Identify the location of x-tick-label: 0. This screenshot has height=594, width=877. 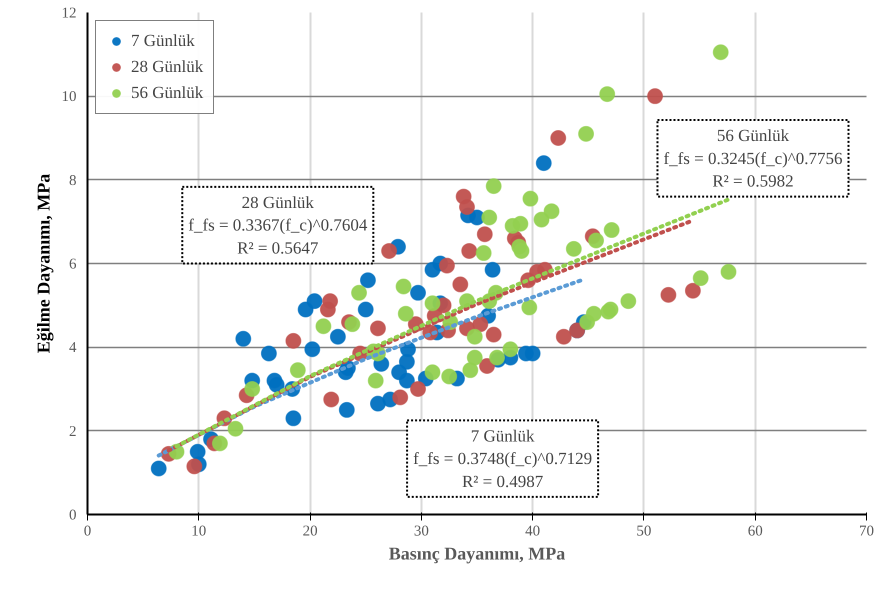
(88, 532).